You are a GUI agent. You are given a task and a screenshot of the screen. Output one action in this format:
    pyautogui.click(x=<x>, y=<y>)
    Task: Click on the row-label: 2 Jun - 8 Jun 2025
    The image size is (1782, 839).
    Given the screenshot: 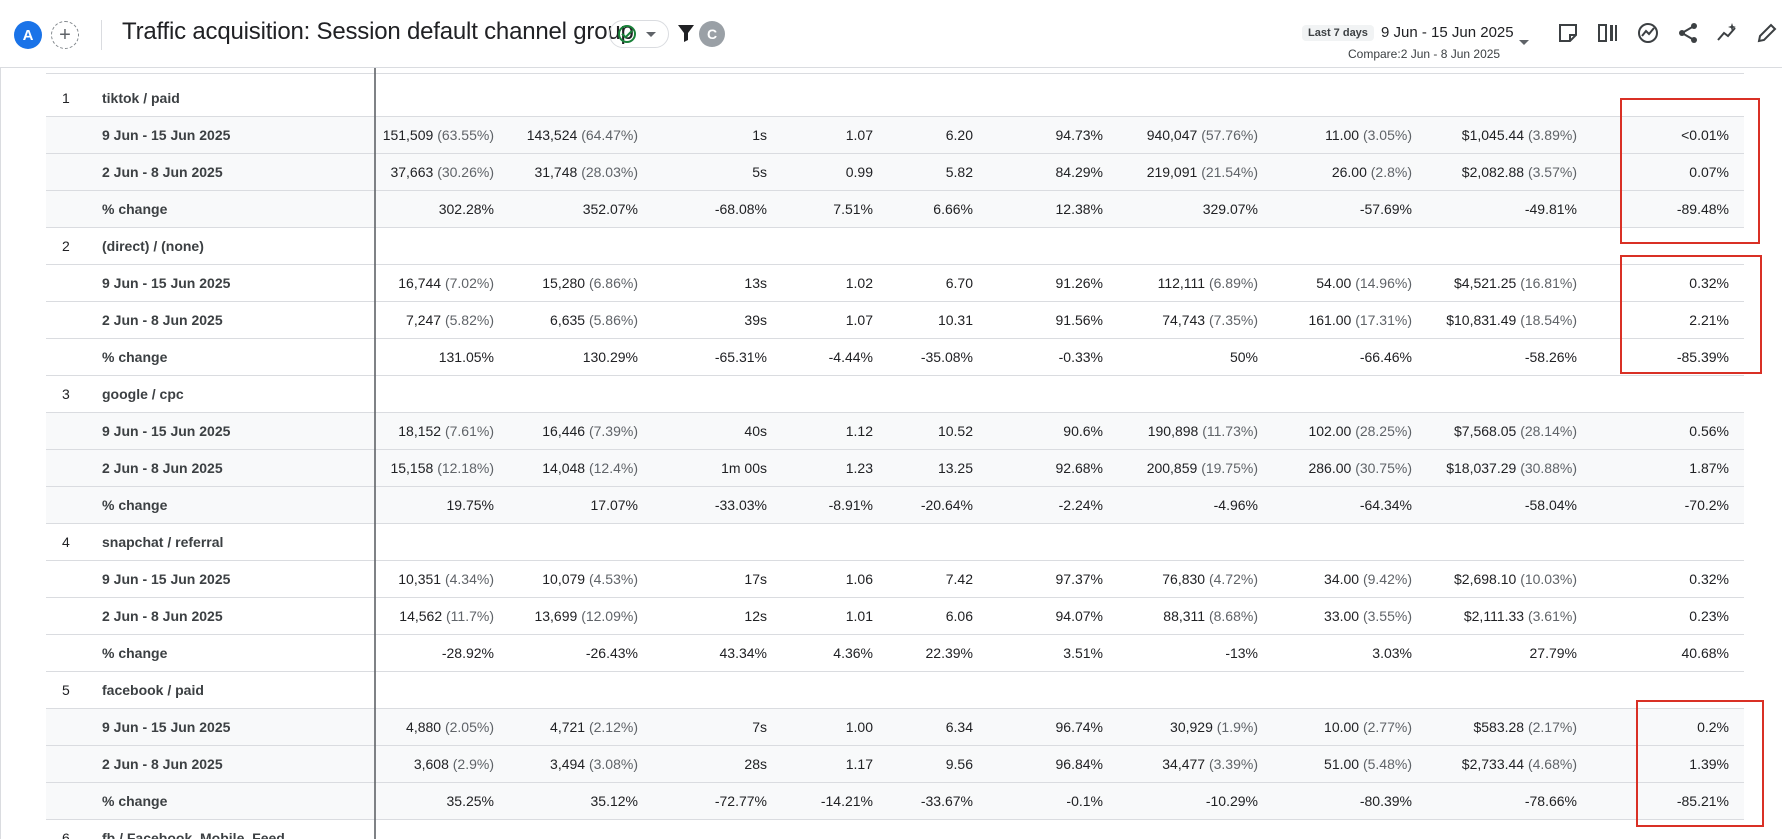 What is the action you would take?
    pyautogui.click(x=162, y=320)
    